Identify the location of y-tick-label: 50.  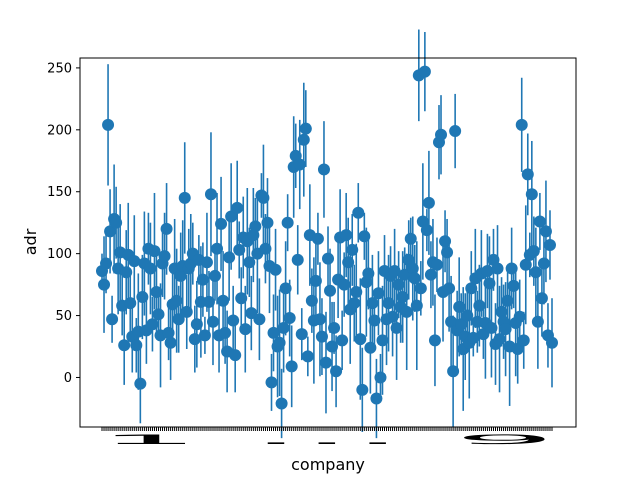
(63, 316).